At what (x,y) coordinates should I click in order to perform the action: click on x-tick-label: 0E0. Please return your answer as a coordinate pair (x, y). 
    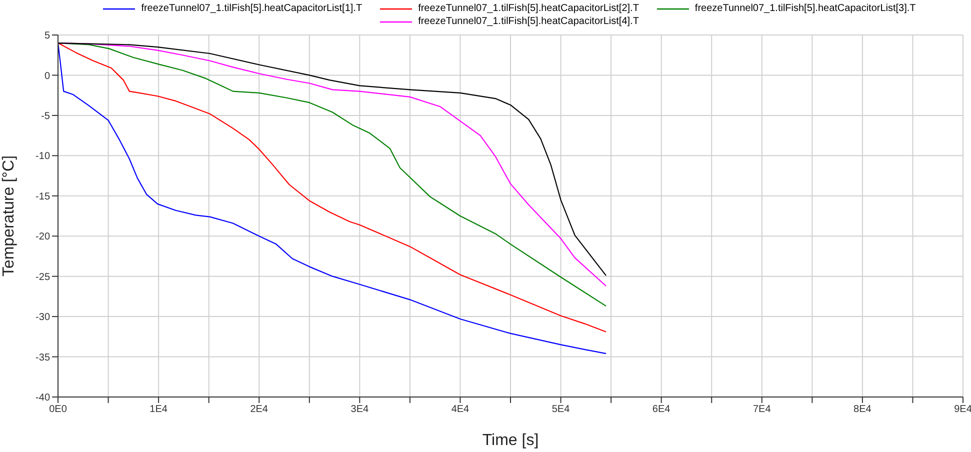
    Looking at the image, I should click on (58, 410).